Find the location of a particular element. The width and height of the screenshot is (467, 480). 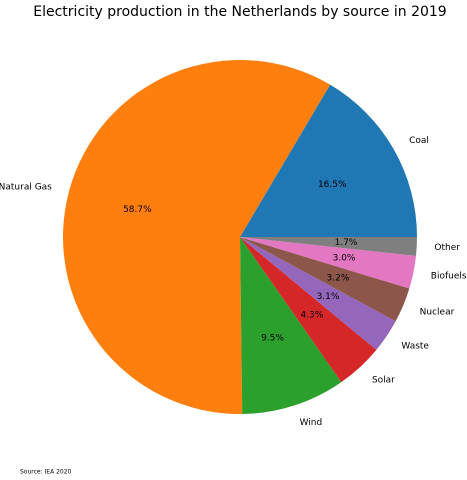

slice-label: Waste is located at coordinates (415, 346).